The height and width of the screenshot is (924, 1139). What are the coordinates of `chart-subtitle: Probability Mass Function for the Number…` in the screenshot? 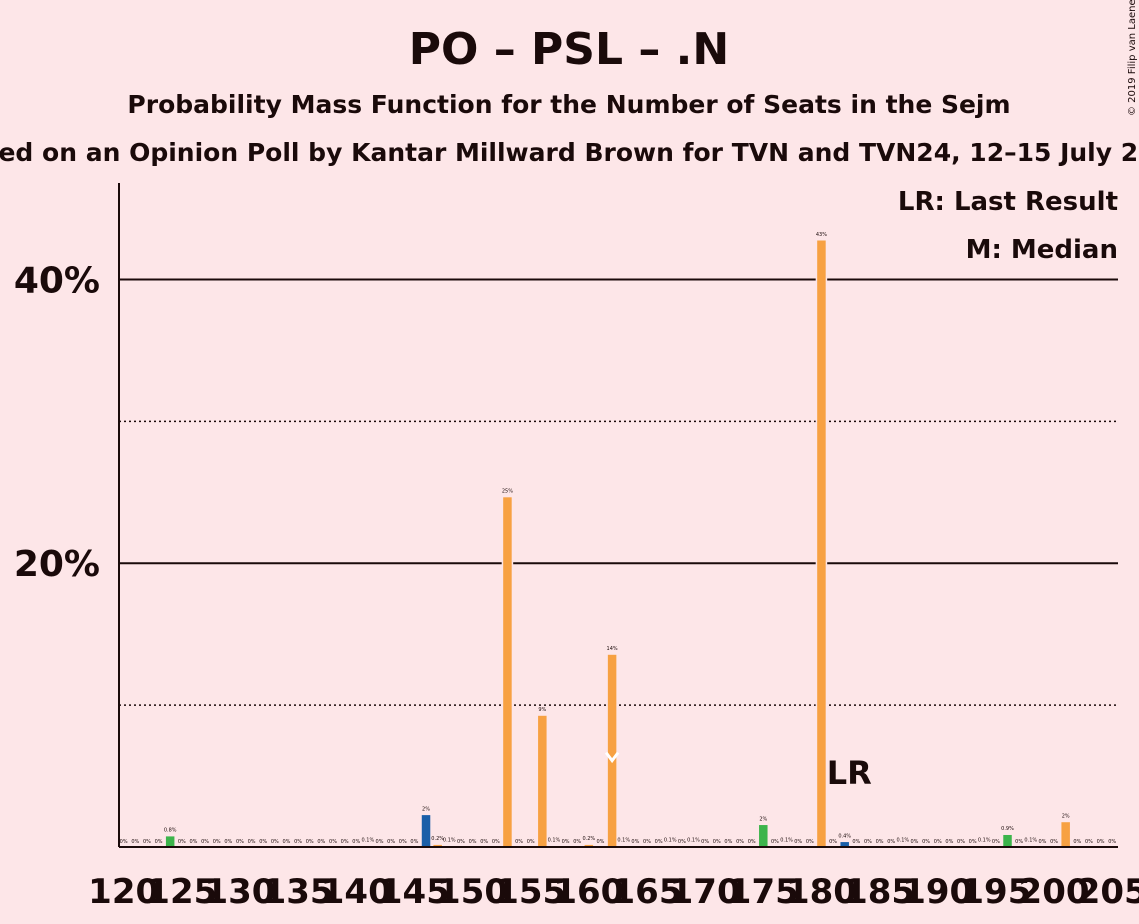 It's located at (568, 104).